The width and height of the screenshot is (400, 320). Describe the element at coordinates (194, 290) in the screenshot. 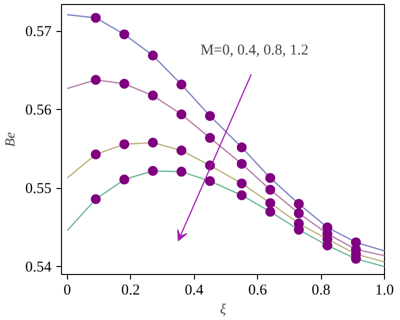

I see `x-tick-label: 0.4` at that location.